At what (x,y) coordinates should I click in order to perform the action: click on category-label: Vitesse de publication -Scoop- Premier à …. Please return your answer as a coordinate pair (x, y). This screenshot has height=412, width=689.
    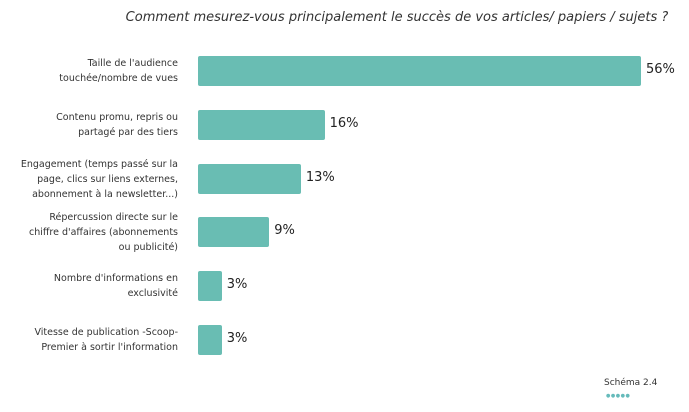
    Looking at the image, I should click on (106, 340).